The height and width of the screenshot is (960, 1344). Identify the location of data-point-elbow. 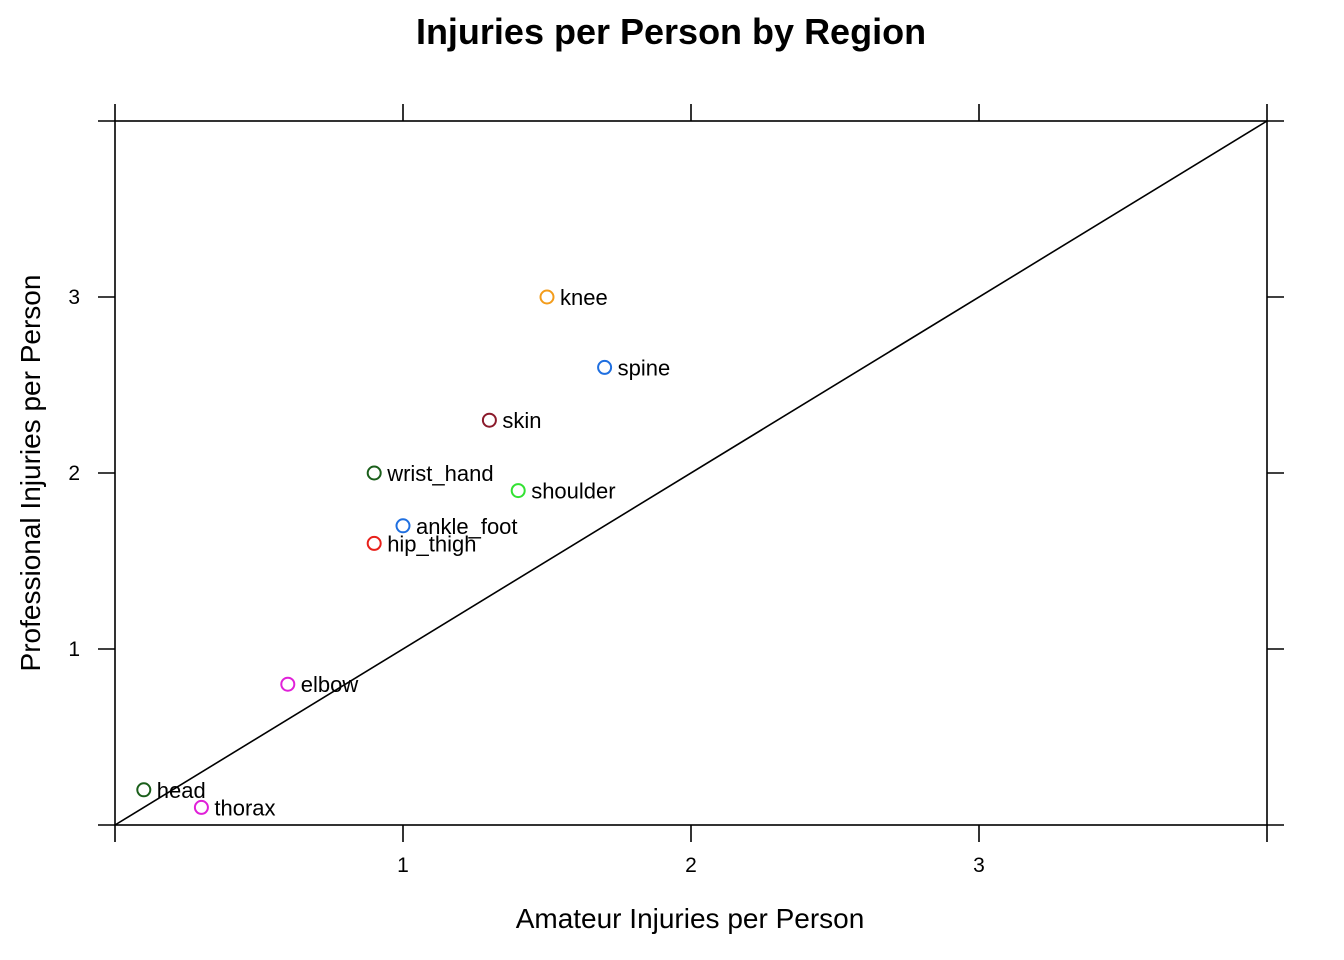
(288, 684).